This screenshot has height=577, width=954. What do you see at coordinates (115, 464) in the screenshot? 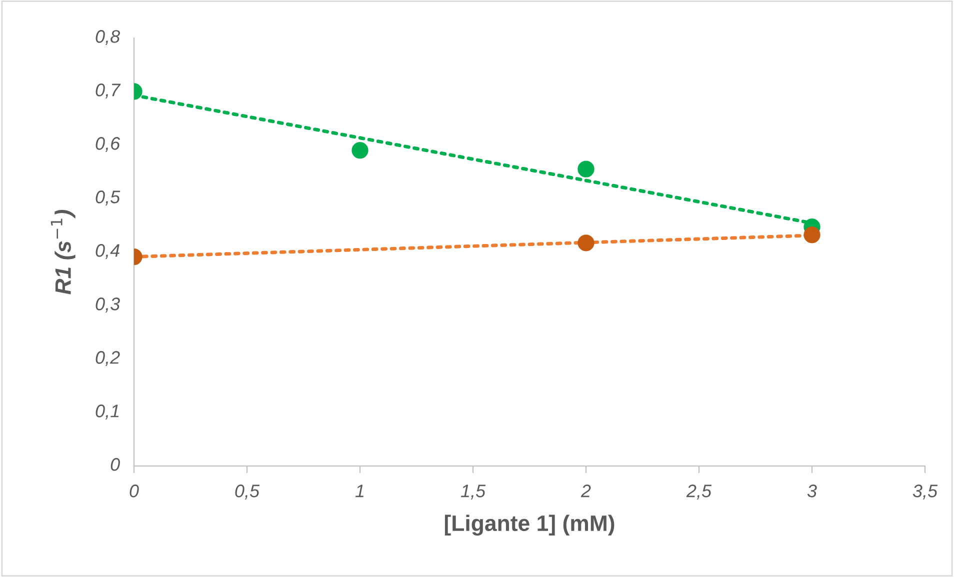
I see `y-tick-label: 0` at bounding box center [115, 464].